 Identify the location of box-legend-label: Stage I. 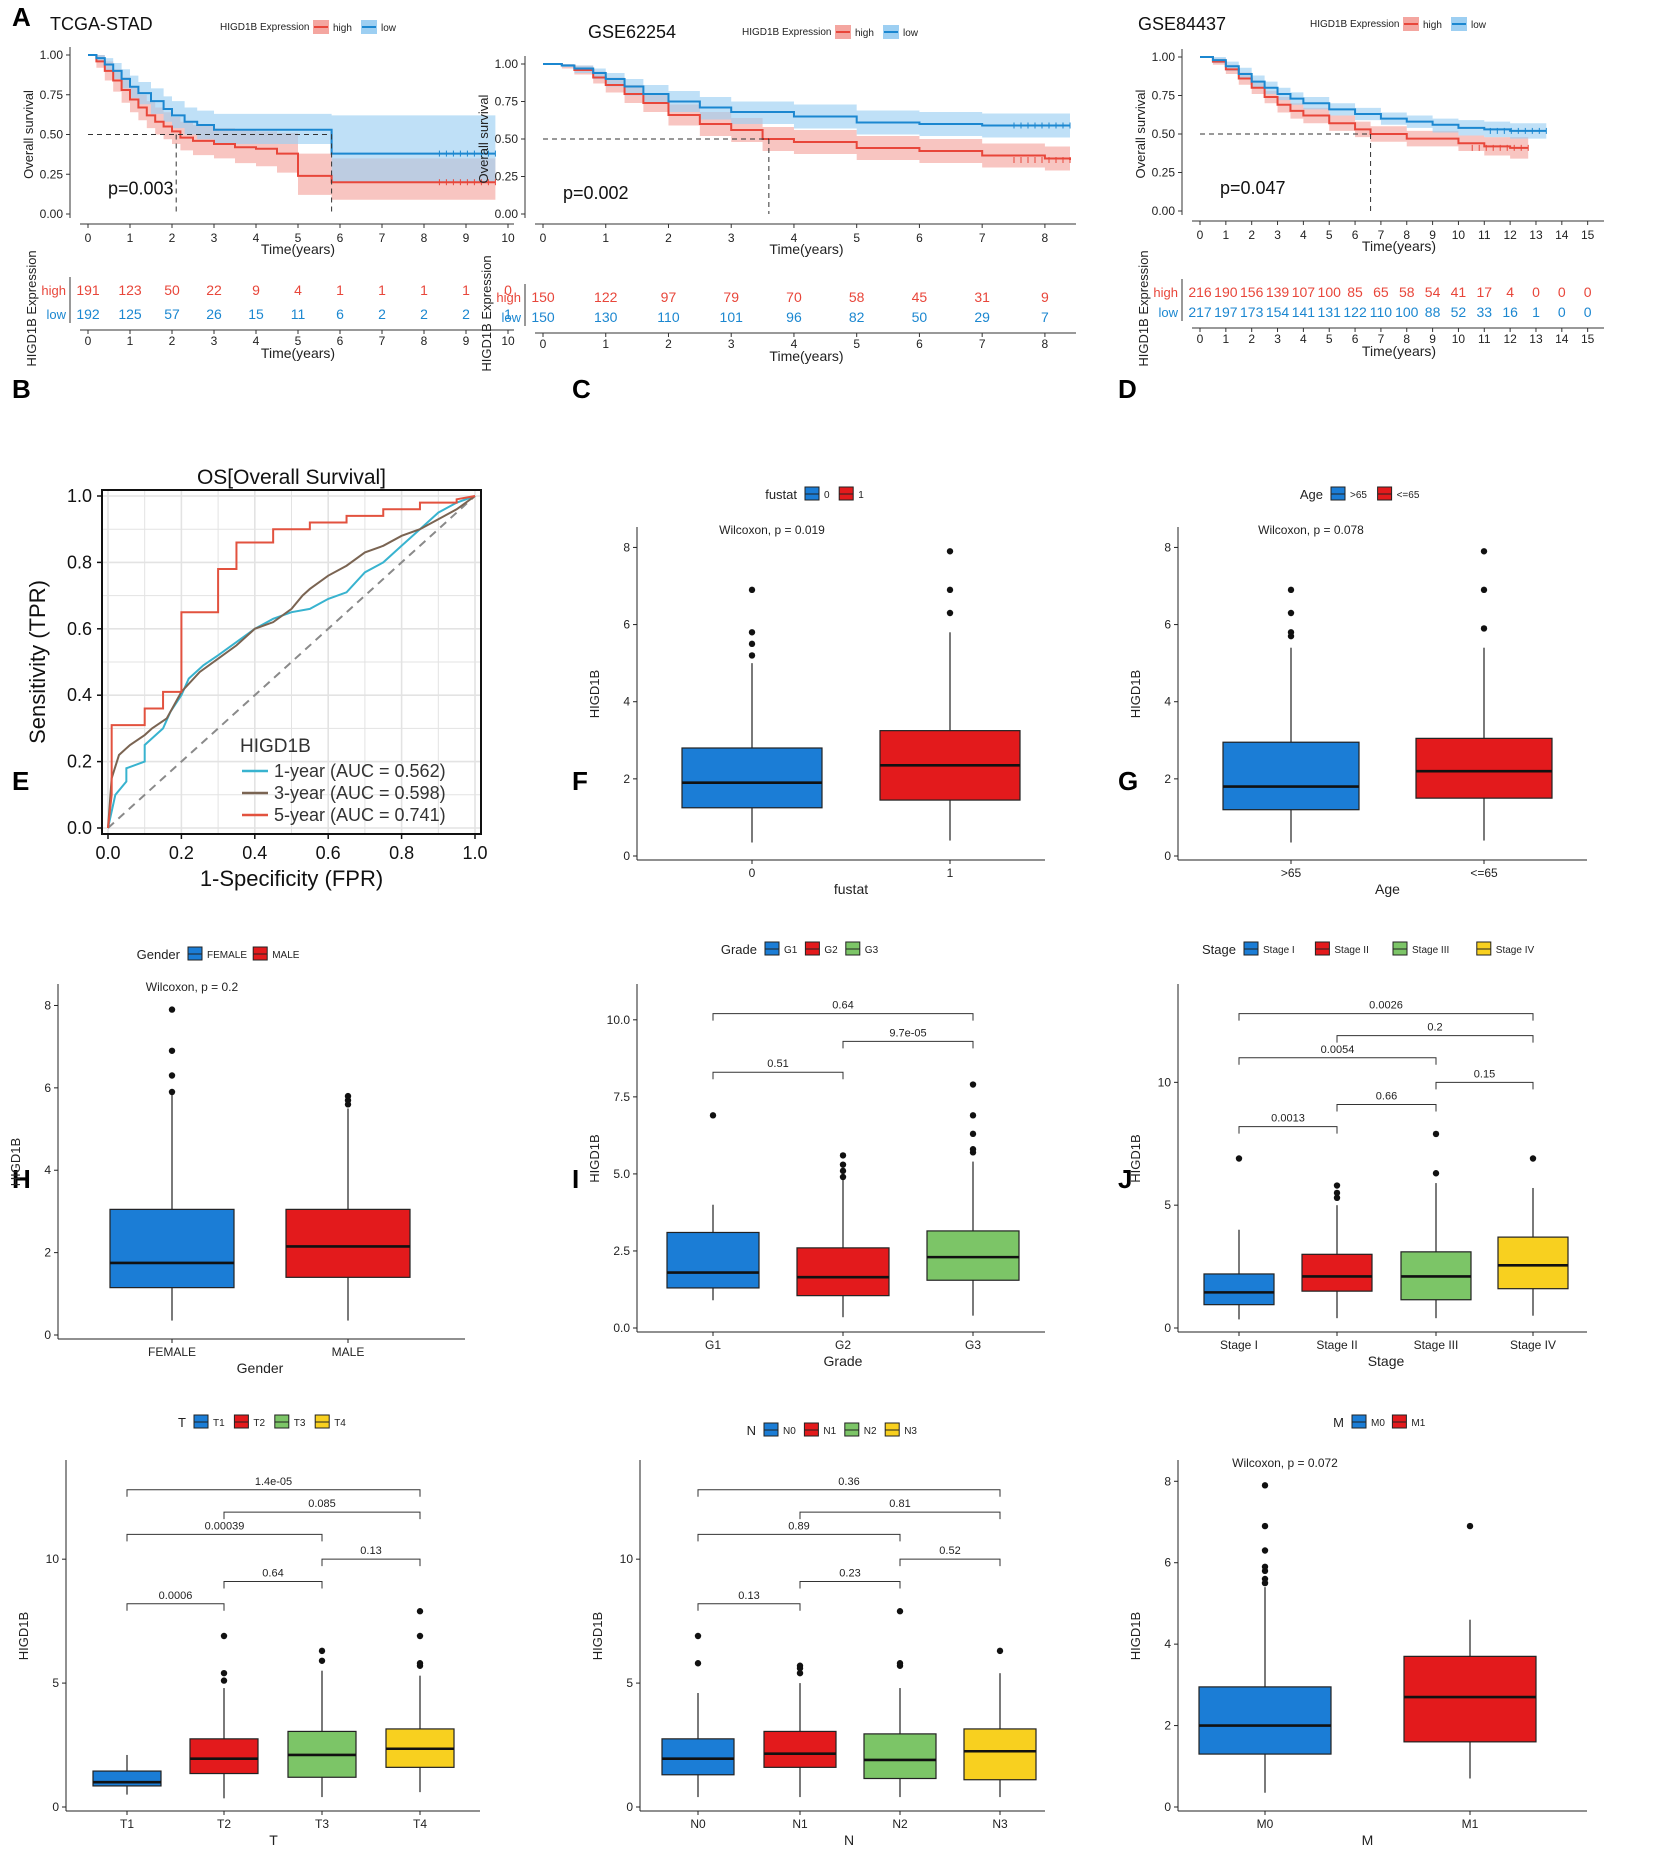
(1279, 950).